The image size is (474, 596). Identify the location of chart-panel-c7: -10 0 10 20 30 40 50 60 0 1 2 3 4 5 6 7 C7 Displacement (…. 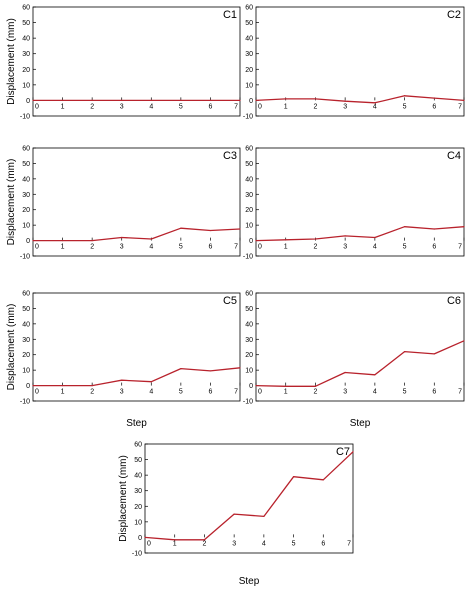
(236, 514).